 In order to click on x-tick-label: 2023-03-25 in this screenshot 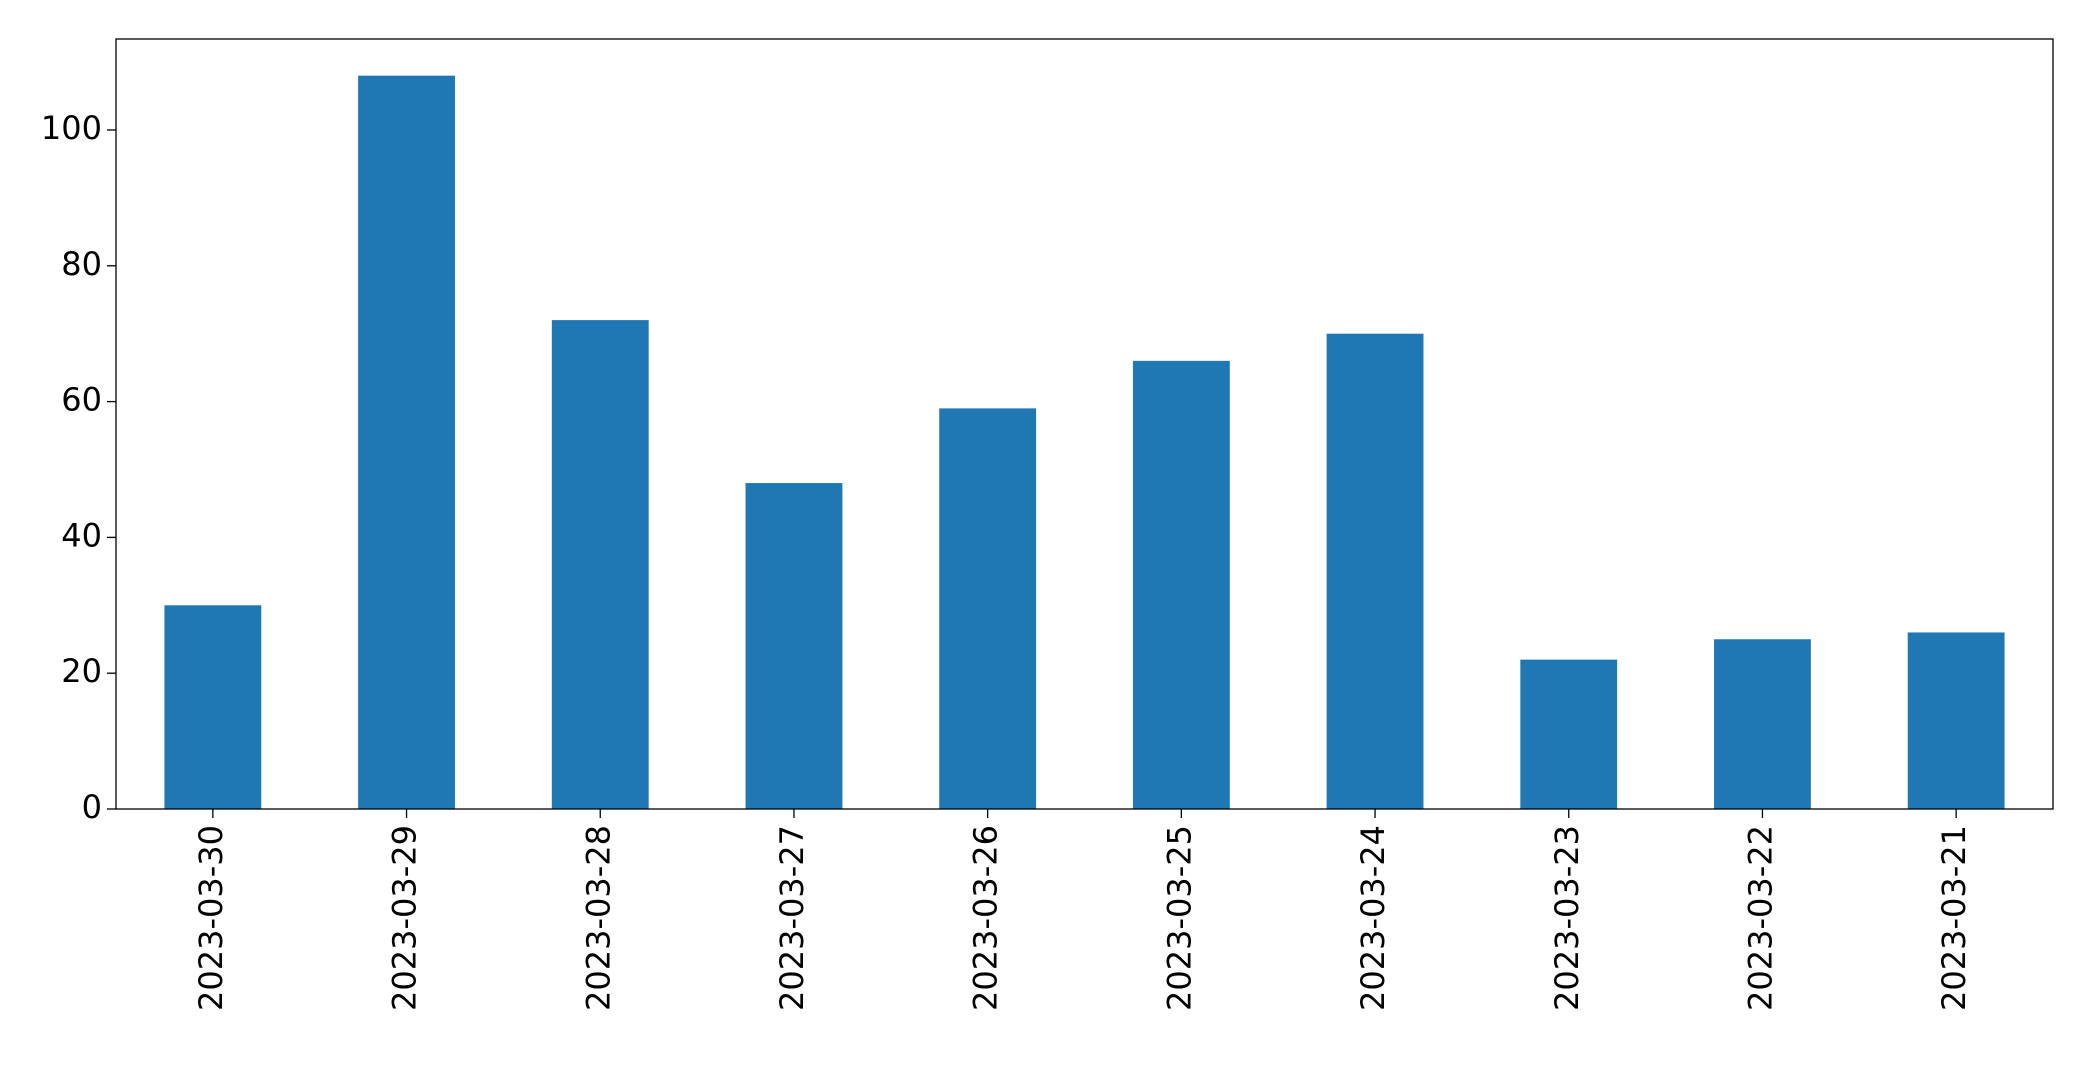, I will do `click(1179, 918)`.